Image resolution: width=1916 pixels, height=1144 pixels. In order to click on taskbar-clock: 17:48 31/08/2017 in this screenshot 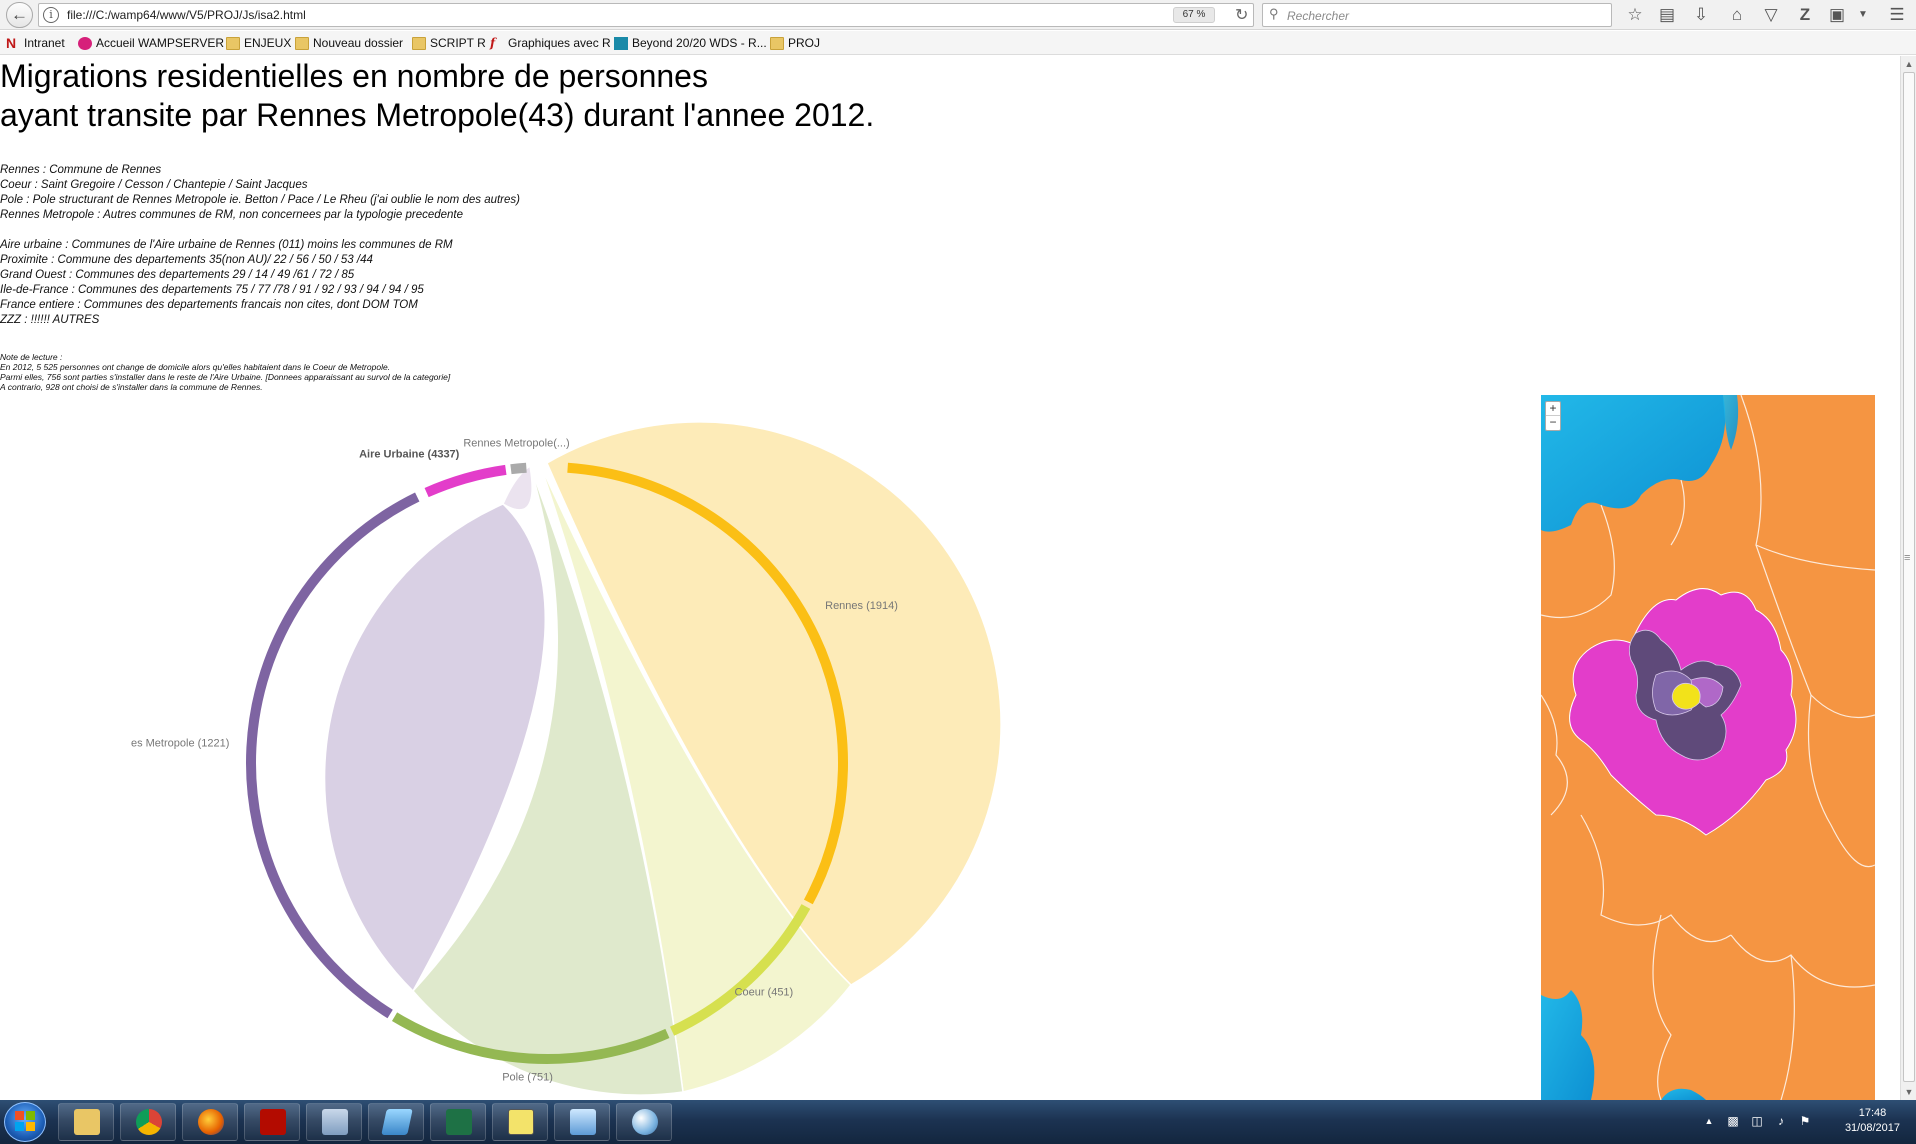, I will do `click(1872, 1121)`.